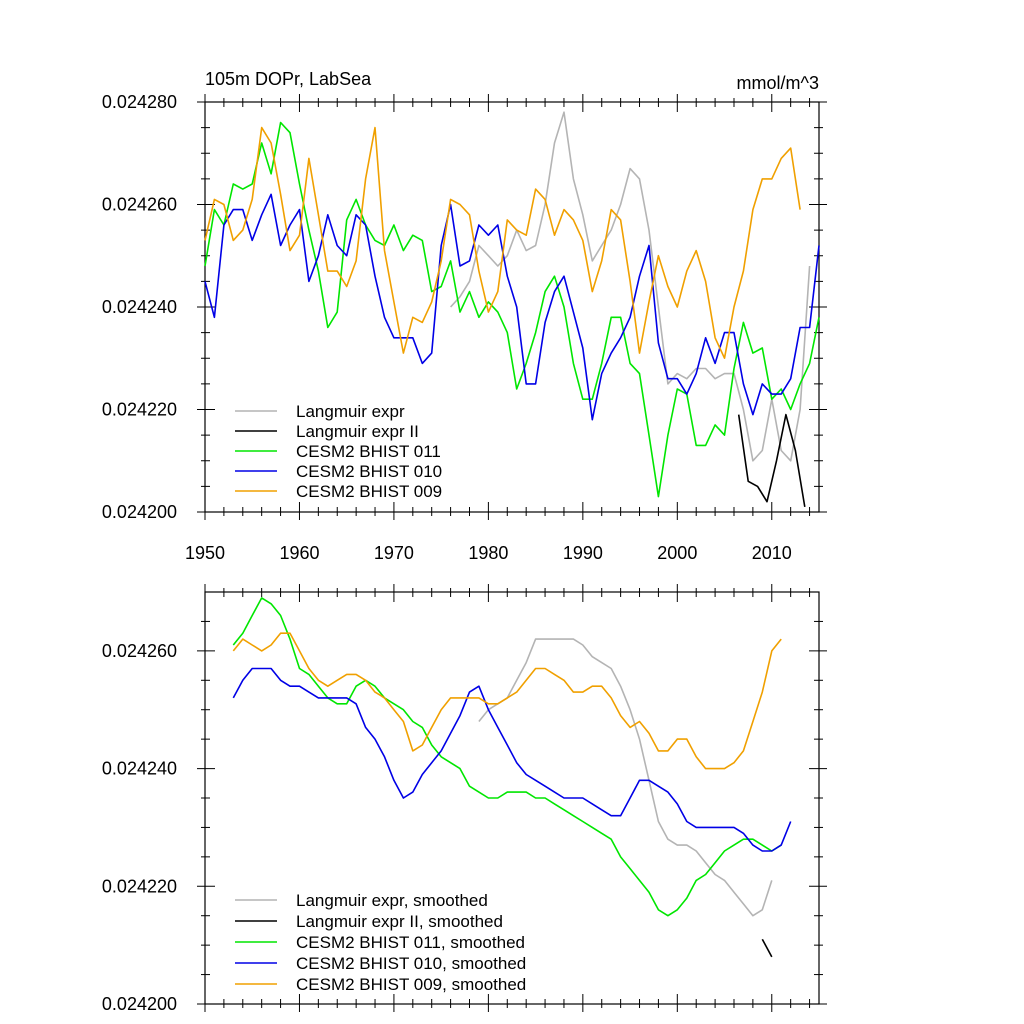 Image resolution: width=1024 pixels, height=1024 pixels. What do you see at coordinates (369, 491) in the screenshot?
I see `legend-label: CESM2 BHIST 009` at bounding box center [369, 491].